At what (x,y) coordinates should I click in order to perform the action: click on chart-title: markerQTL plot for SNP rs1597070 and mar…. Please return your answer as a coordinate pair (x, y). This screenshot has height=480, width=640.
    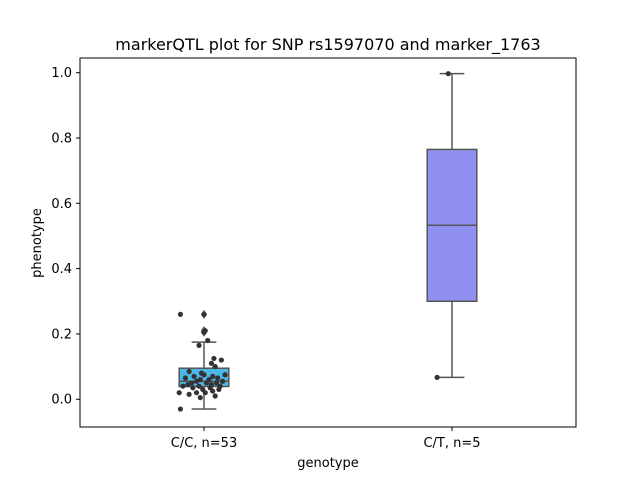
    Looking at the image, I should click on (327, 45).